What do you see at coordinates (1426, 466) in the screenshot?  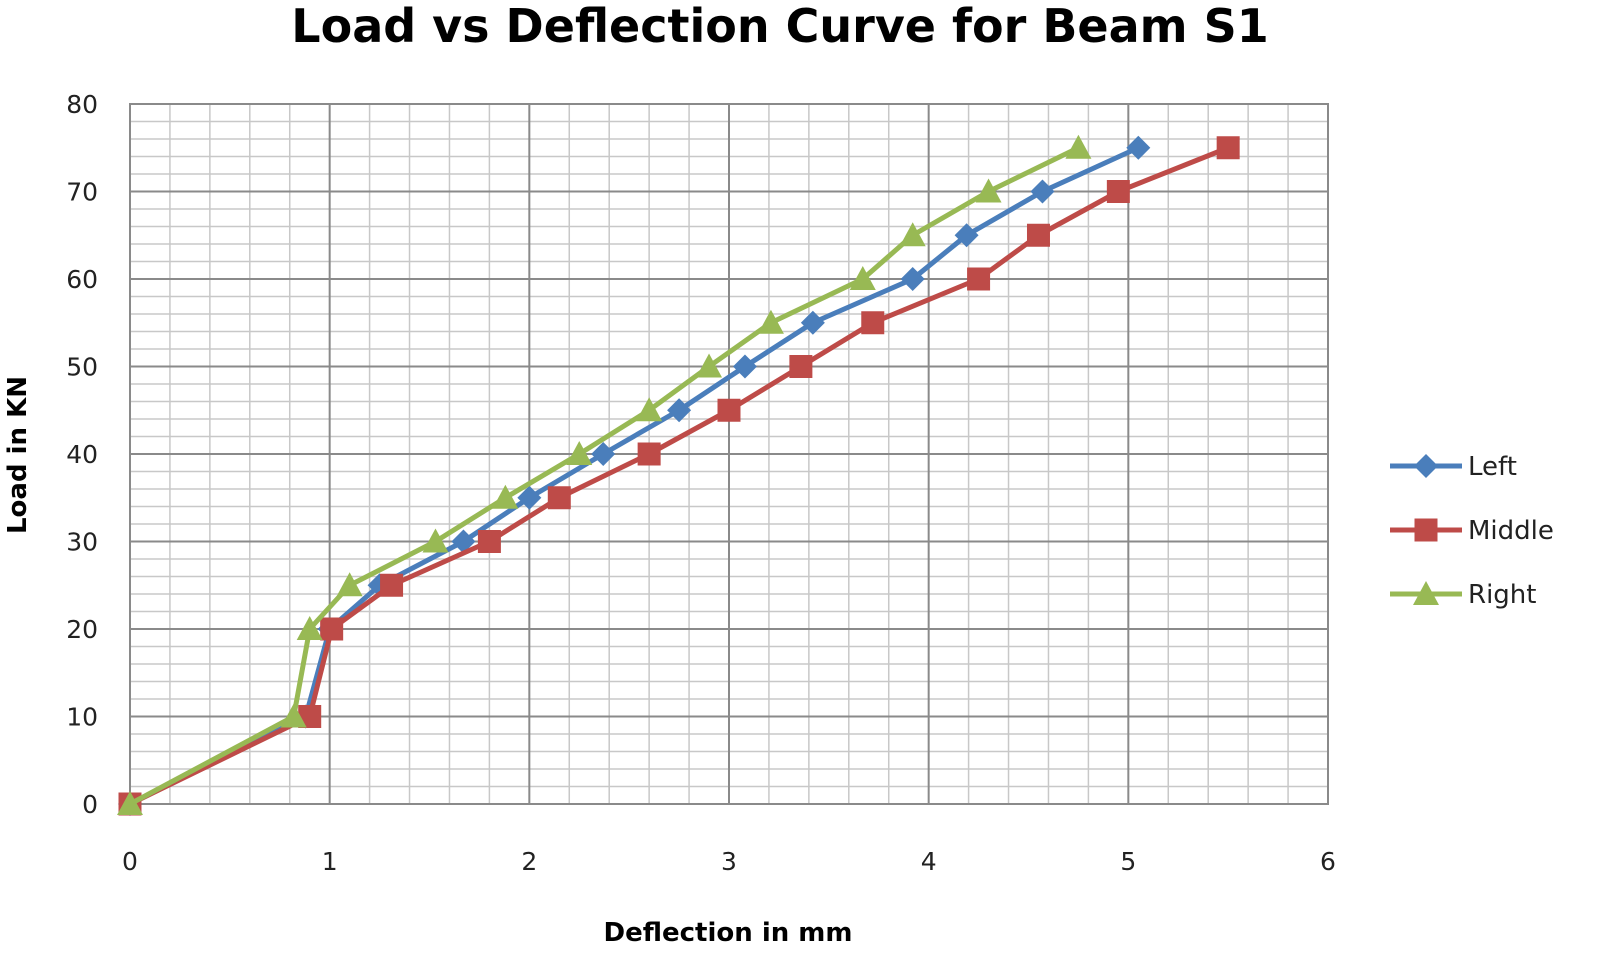 I see `legend-marker-left` at bounding box center [1426, 466].